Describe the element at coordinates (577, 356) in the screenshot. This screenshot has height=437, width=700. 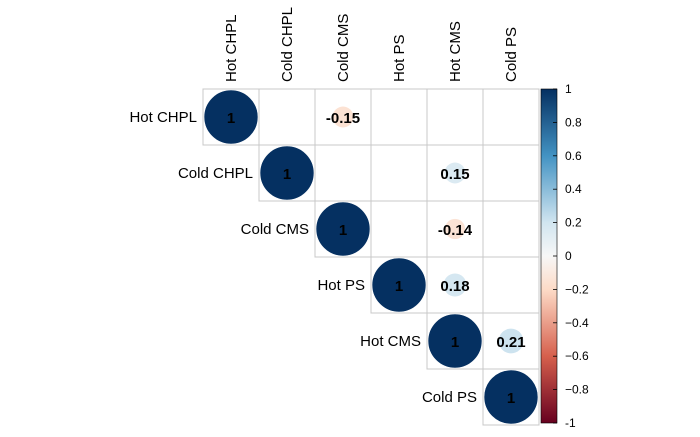
I see `legend-tick-label: −0.6` at that location.